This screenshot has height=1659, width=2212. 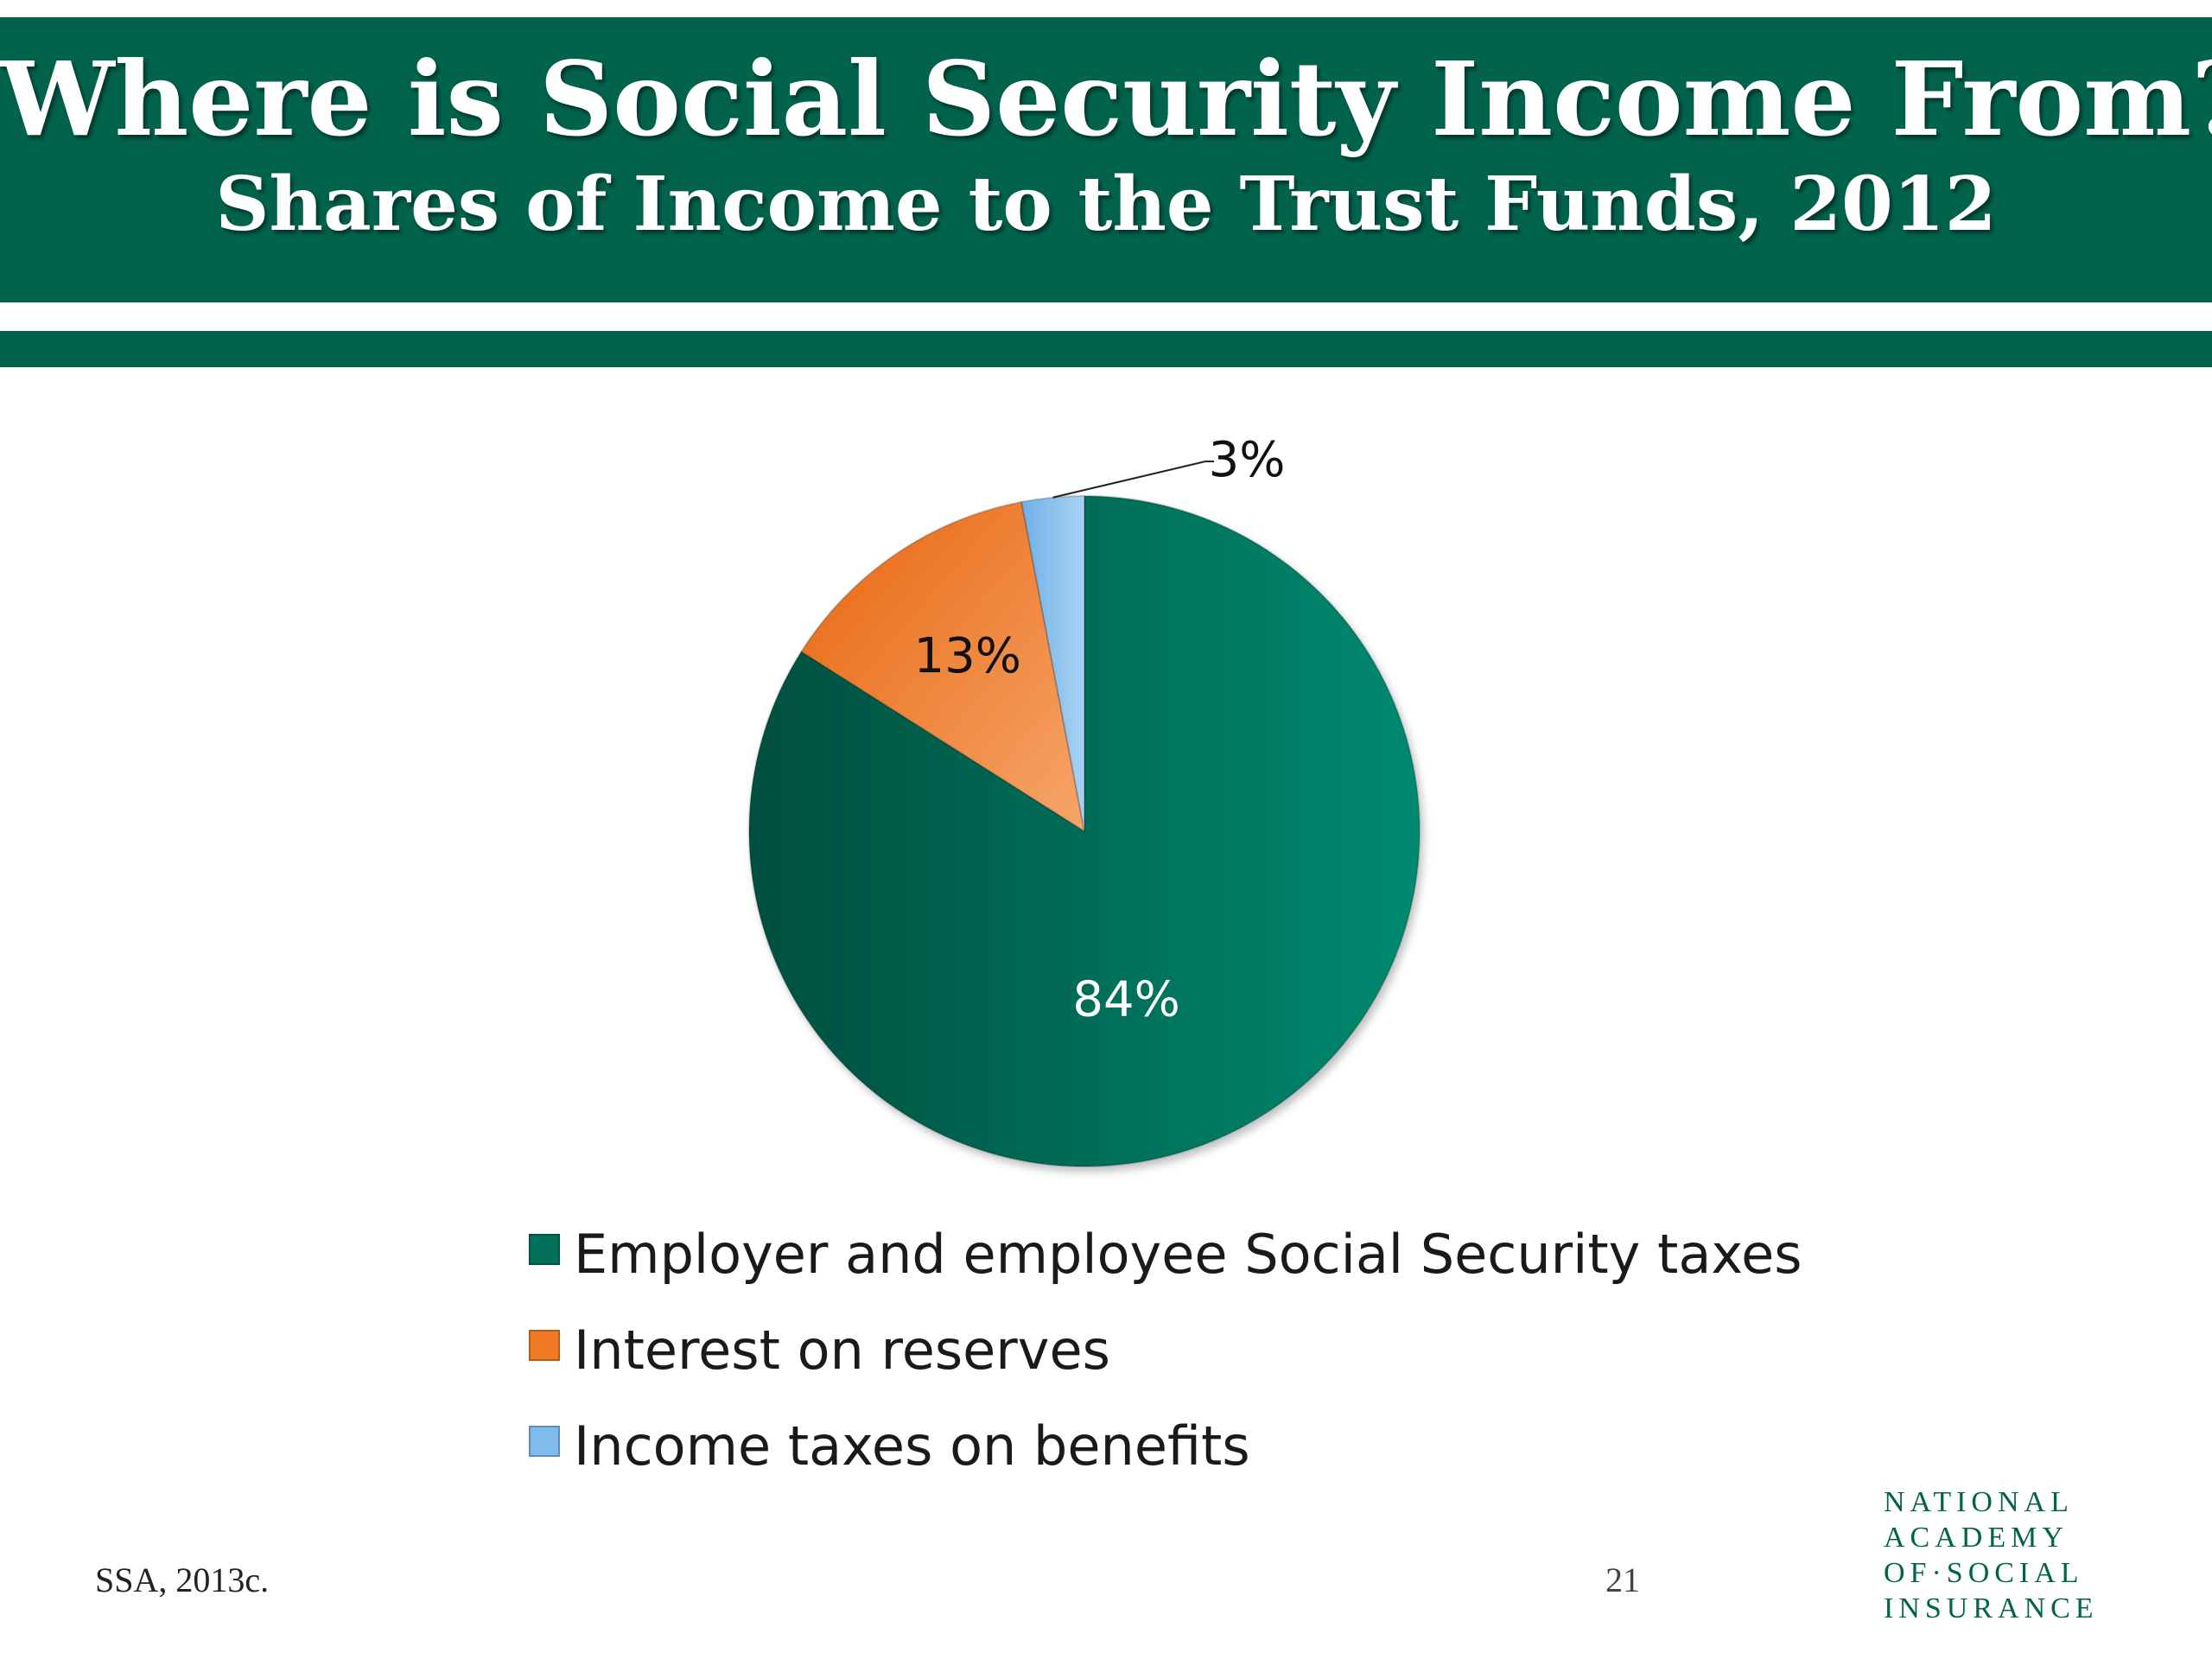 I want to click on legend-swatch-employer-employee-taxes, so click(x=544, y=1249).